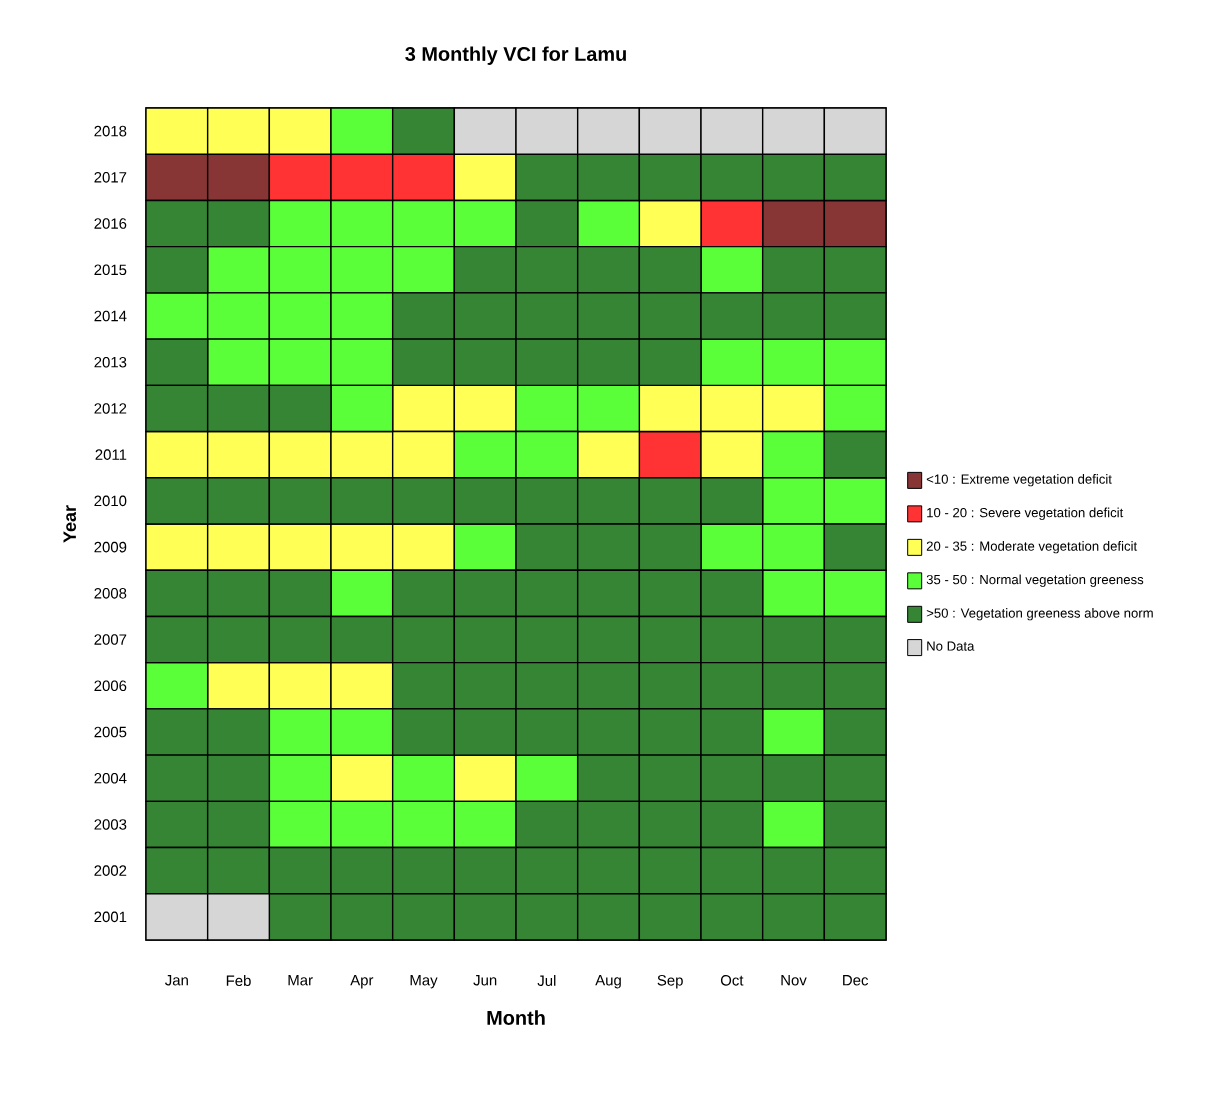  I want to click on y-axis-title: Year, so click(70, 524).